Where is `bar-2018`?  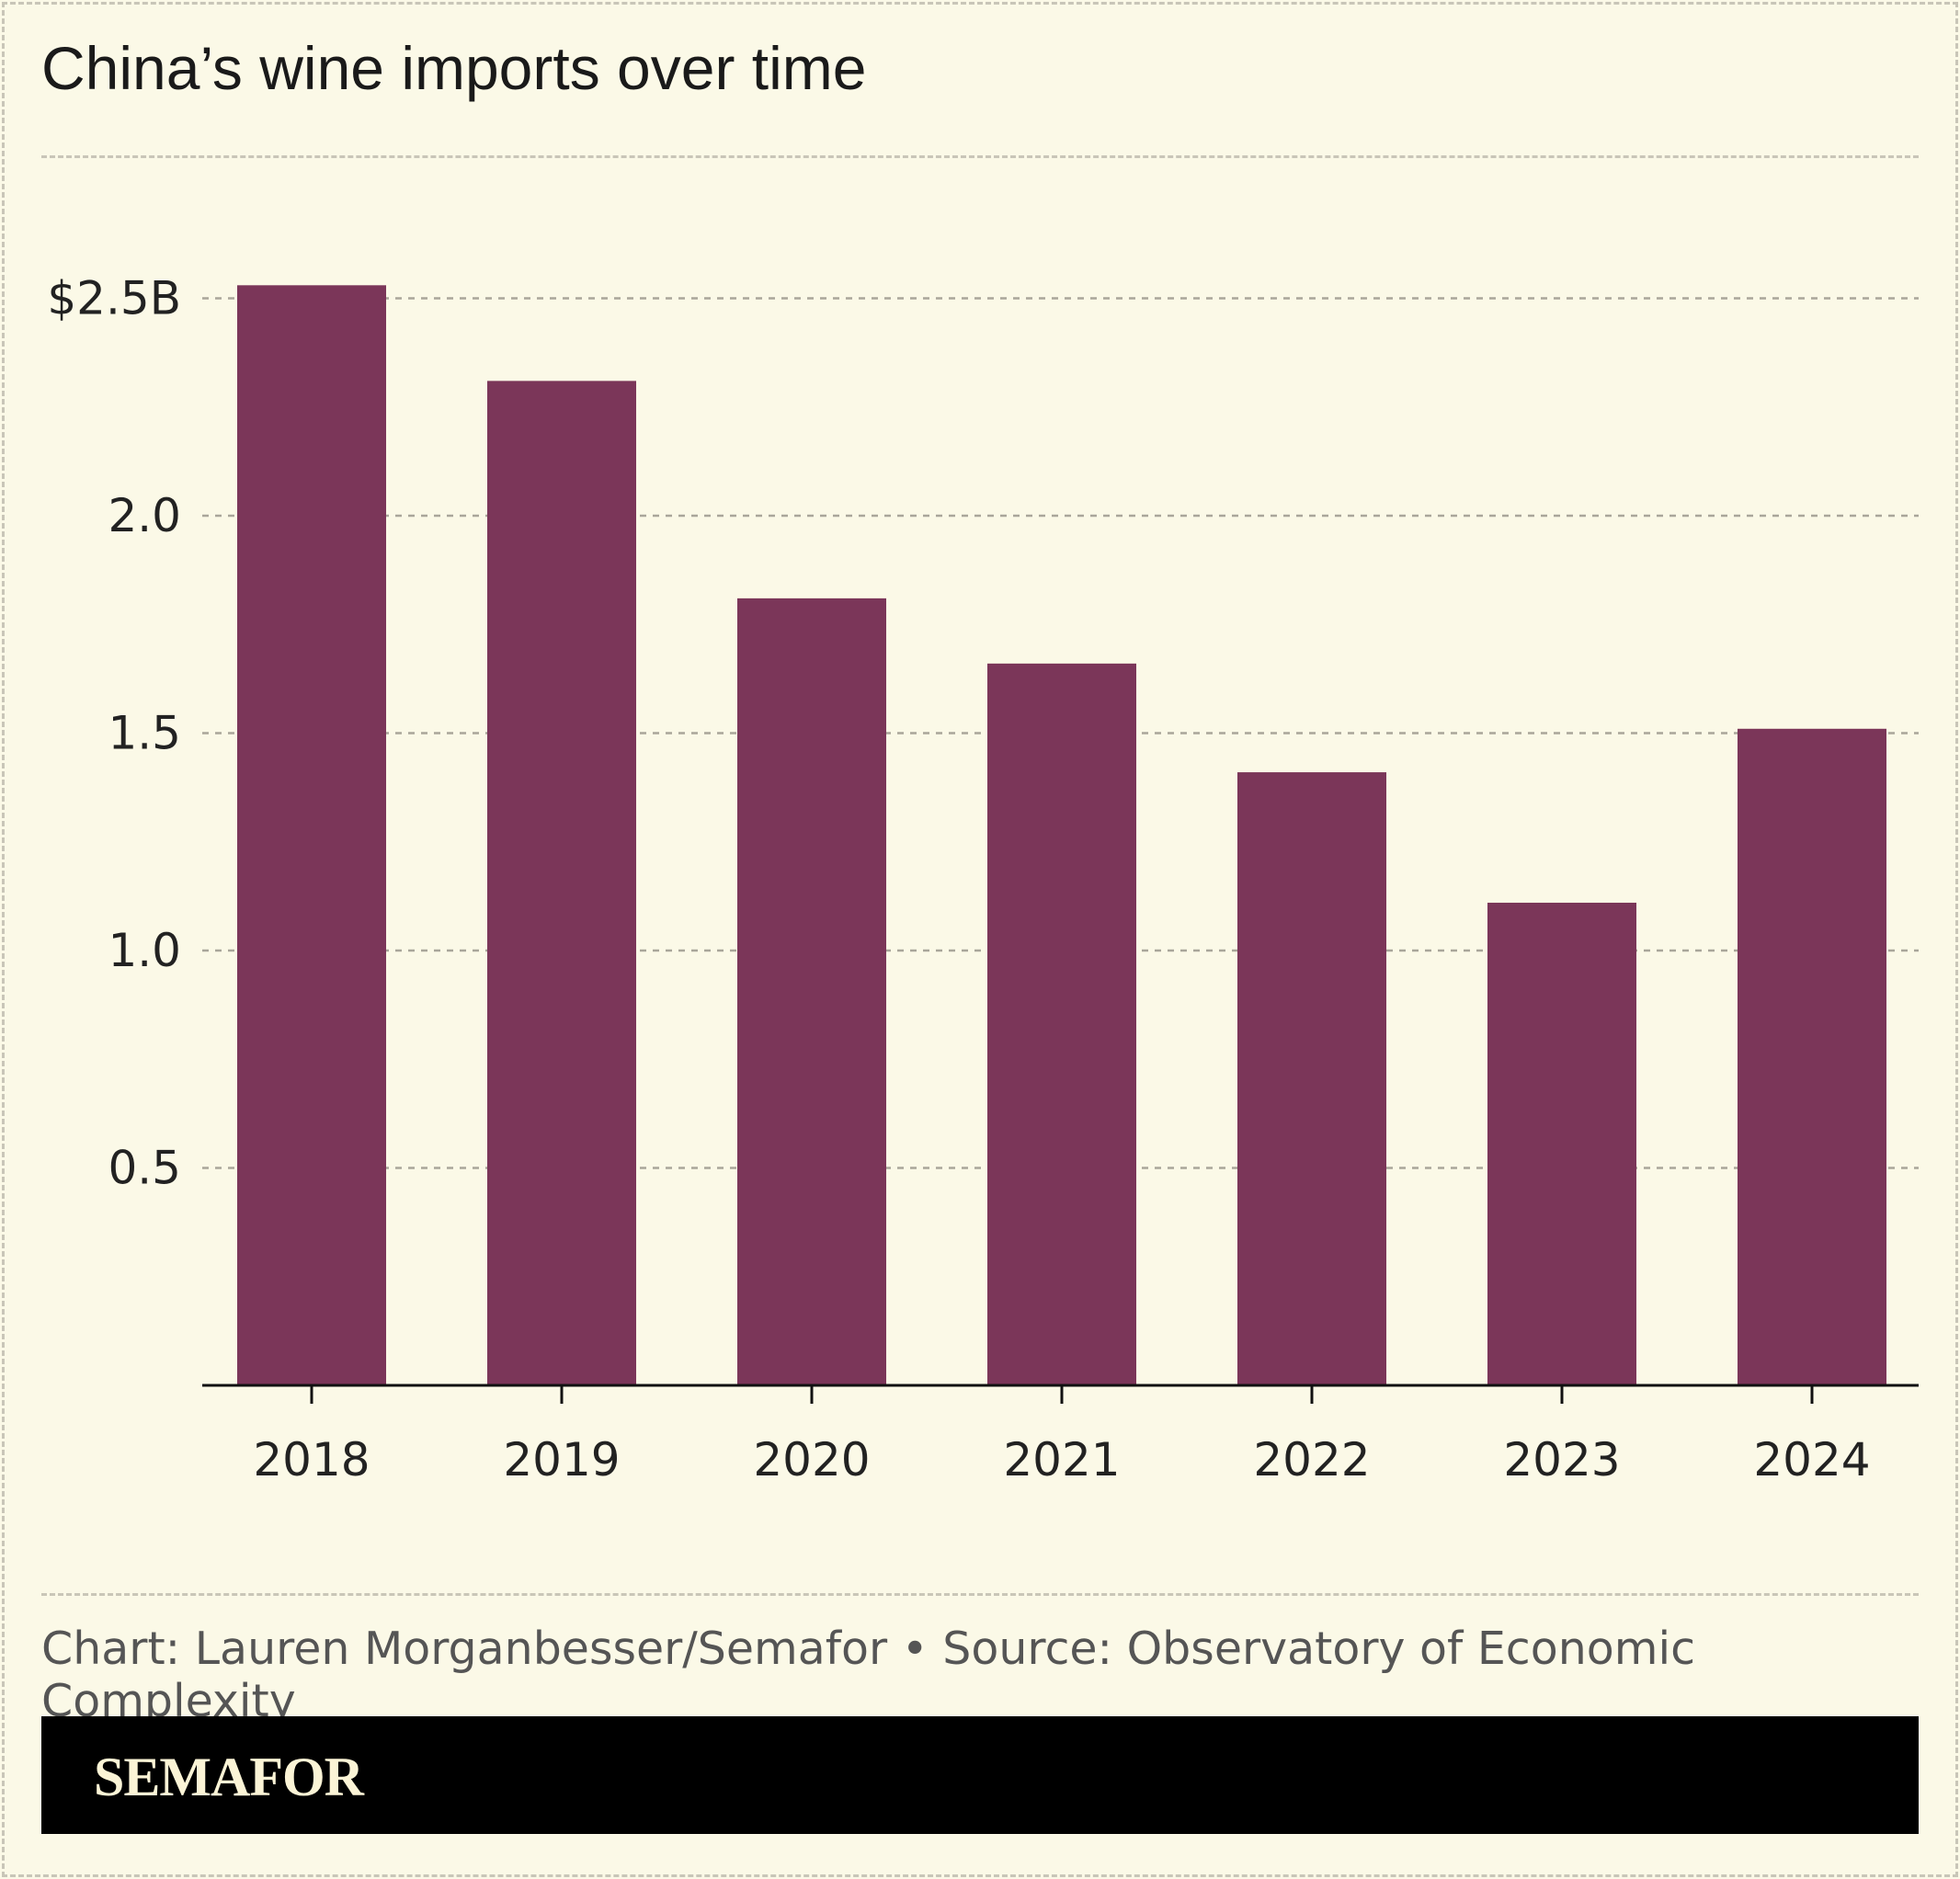 bar-2018 is located at coordinates (311, 835).